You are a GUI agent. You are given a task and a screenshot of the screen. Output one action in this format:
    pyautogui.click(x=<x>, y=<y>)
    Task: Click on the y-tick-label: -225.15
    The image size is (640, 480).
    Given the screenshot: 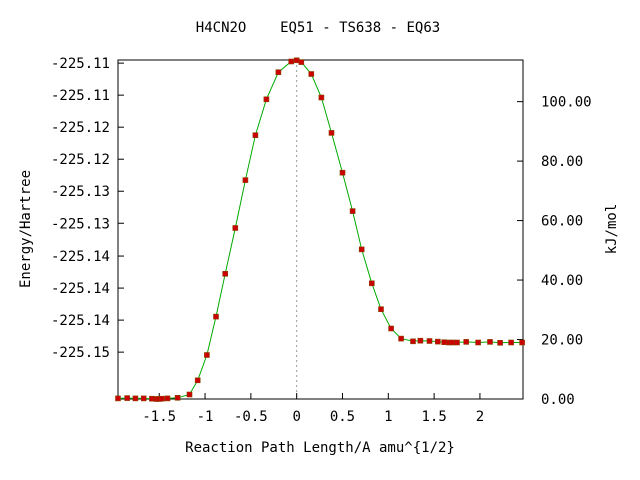 What is the action you would take?
    pyautogui.click(x=80, y=353)
    